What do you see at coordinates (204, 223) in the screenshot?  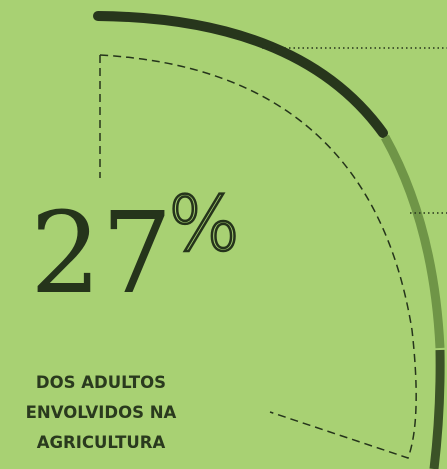 I see `stat-unit: %` at bounding box center [204, 223].